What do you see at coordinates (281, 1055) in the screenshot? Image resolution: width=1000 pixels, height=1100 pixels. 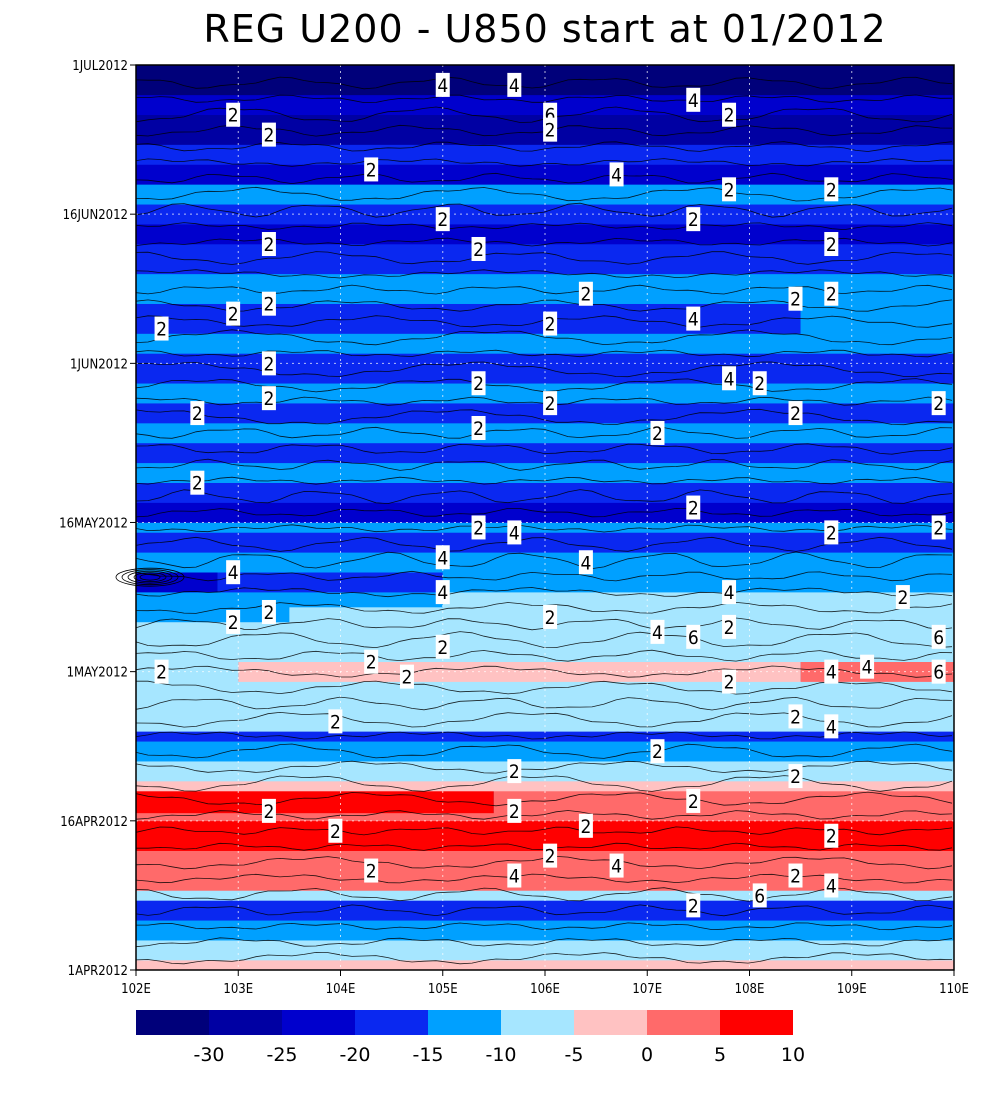 I see `colorbar-label: -25` at bounding box center [281, 1055].